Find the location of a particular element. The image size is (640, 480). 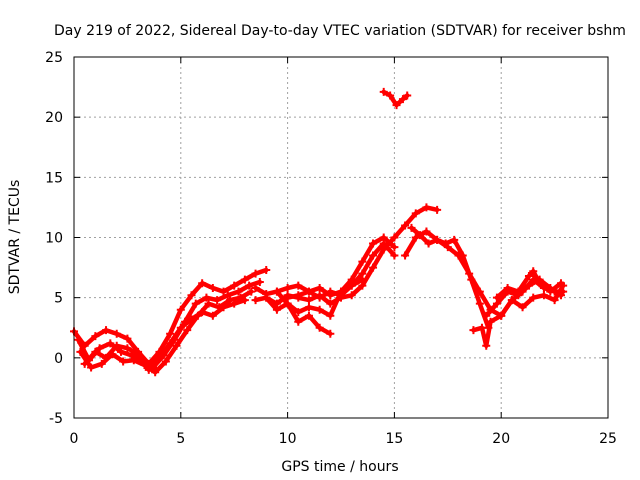

y-tick-label: 20 is located at coordinates (54, 118).